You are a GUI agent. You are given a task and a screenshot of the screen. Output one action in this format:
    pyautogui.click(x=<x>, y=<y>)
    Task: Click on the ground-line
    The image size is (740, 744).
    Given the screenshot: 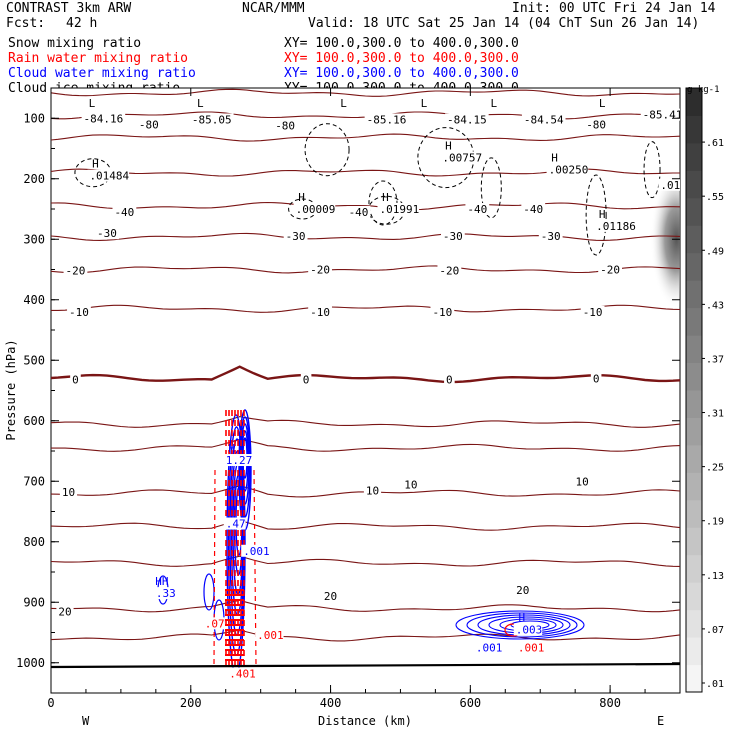 What is the action you would take?
    pyautogui.click(x=365, y=665)
    